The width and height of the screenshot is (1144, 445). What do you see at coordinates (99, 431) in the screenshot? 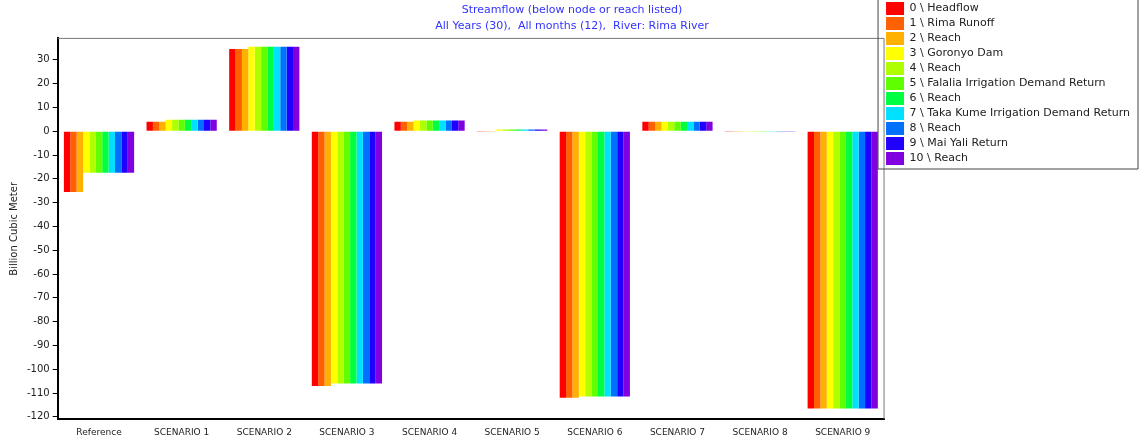
I see `x-tick-label: Reference` at bounding box center [99, 431].